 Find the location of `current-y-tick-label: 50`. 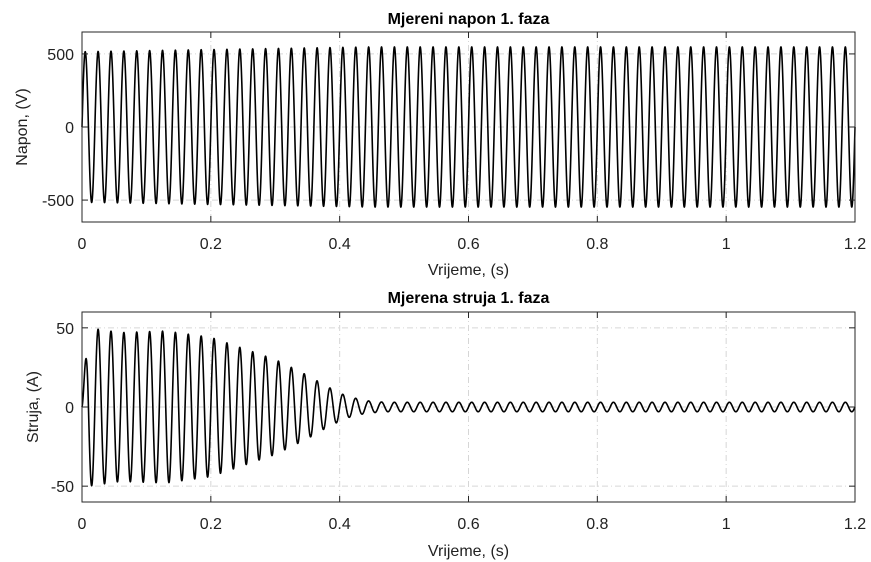

current-y-tick-label: 50 is located at coordinates (65, 329).